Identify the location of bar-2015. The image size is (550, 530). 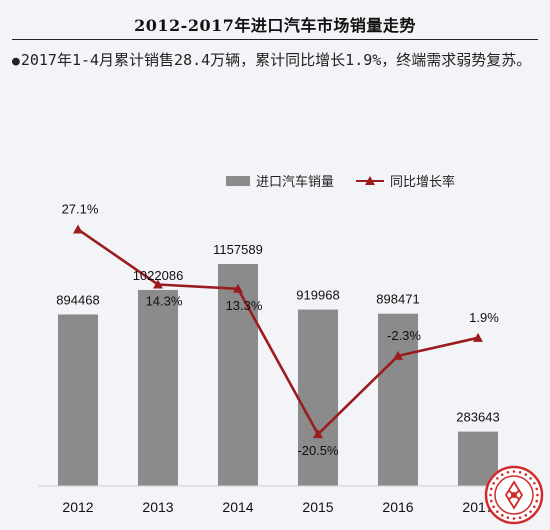
(318, 397).